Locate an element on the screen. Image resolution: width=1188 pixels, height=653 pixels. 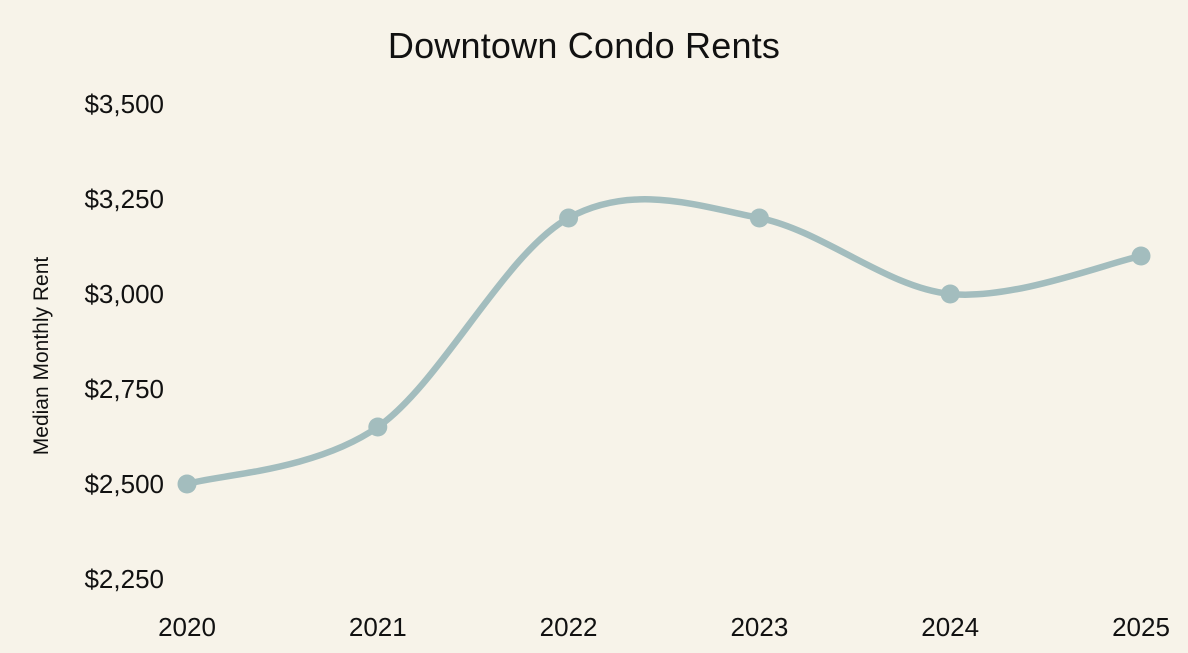
y-tick-label: $2,500 is located at coordinates (124, 484).